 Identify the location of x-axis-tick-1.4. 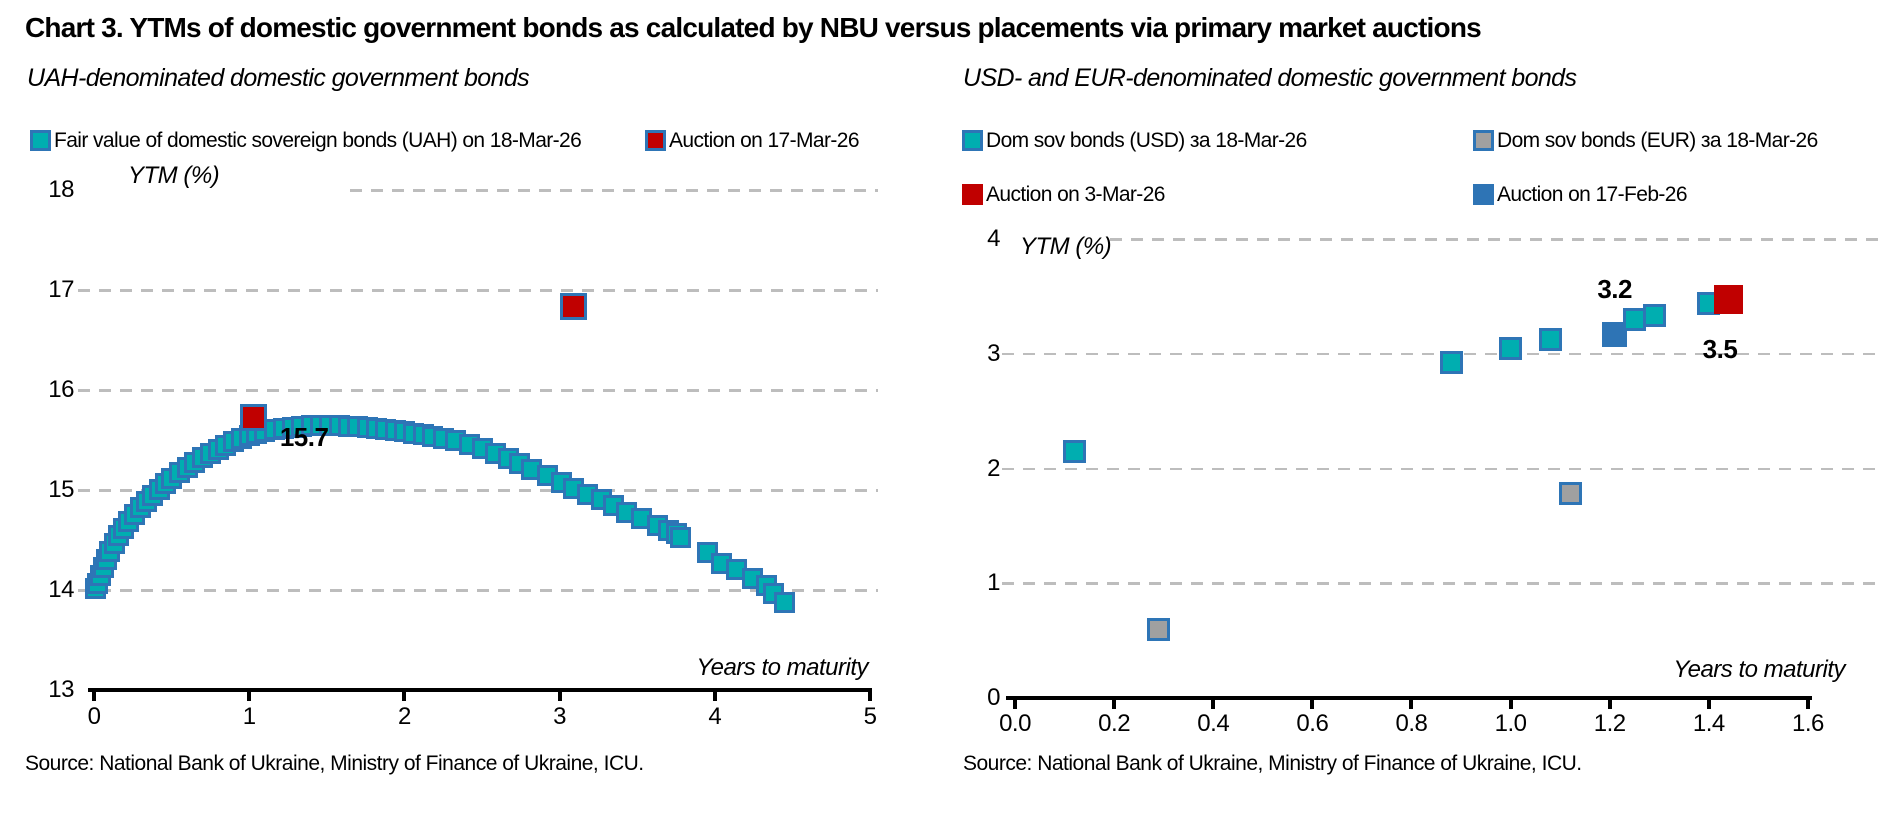
(1708, 702).